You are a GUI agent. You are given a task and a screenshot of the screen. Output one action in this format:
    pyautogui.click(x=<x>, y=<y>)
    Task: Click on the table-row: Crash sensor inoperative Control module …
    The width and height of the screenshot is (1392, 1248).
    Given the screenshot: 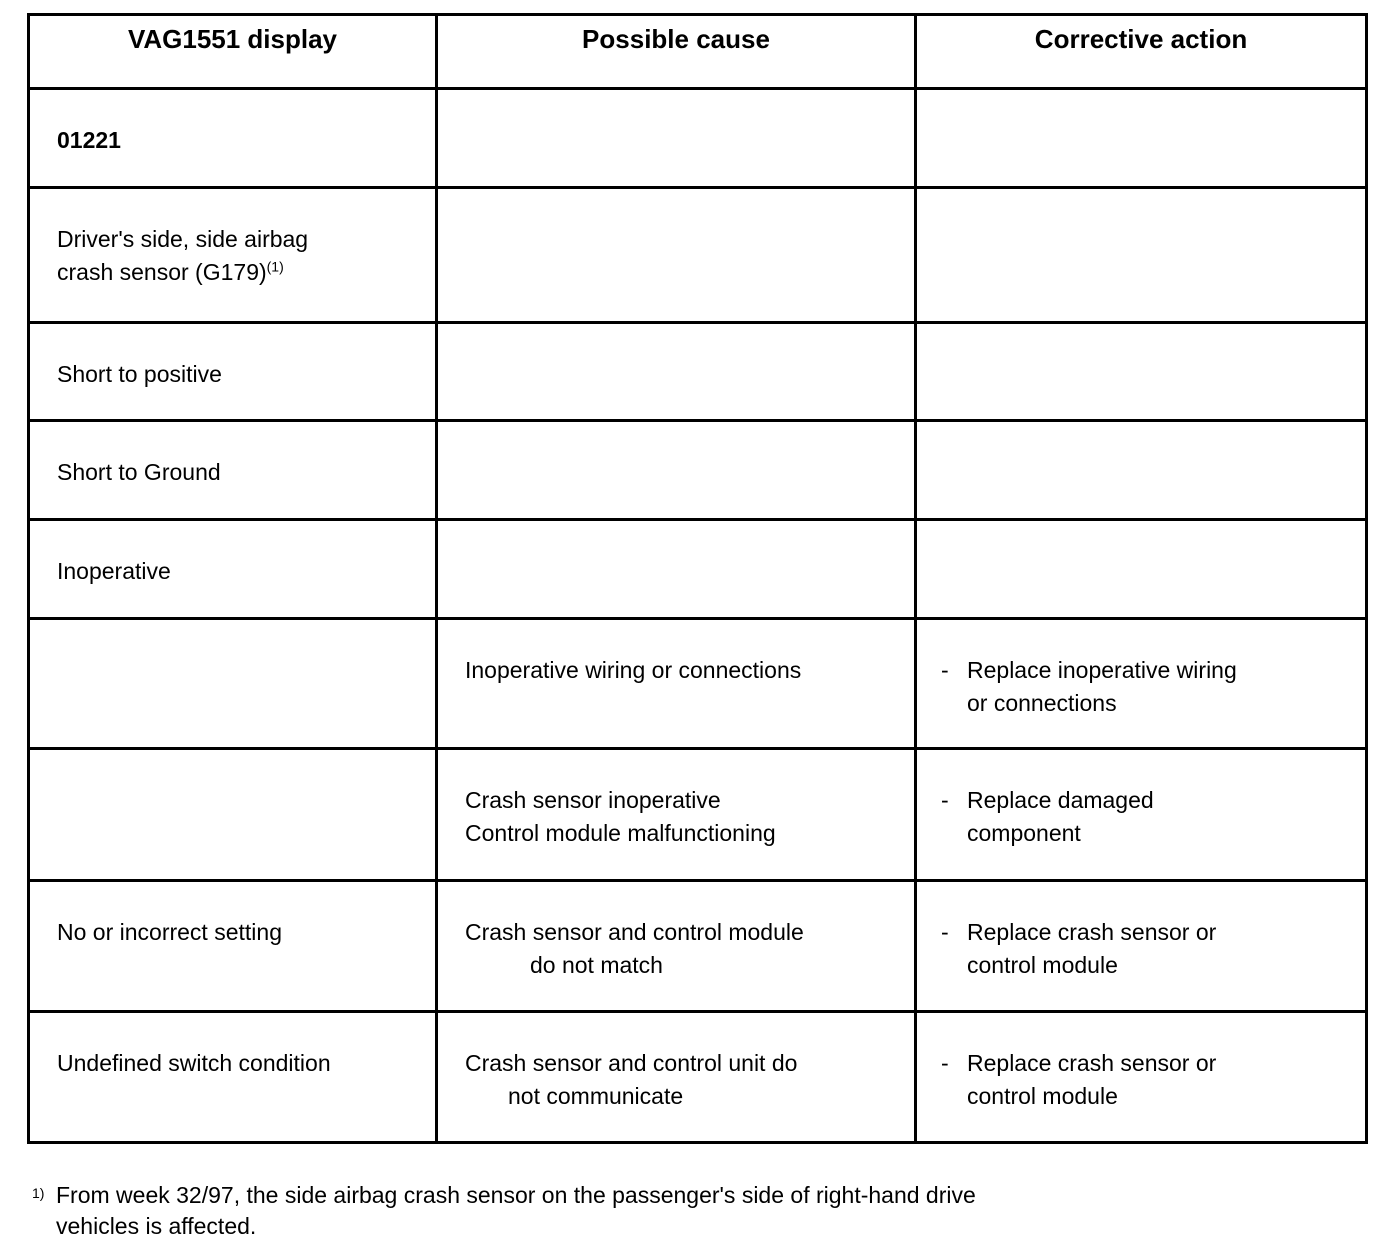 What is the action you would take?
    pyautogui.click(x=697, y=814)
    